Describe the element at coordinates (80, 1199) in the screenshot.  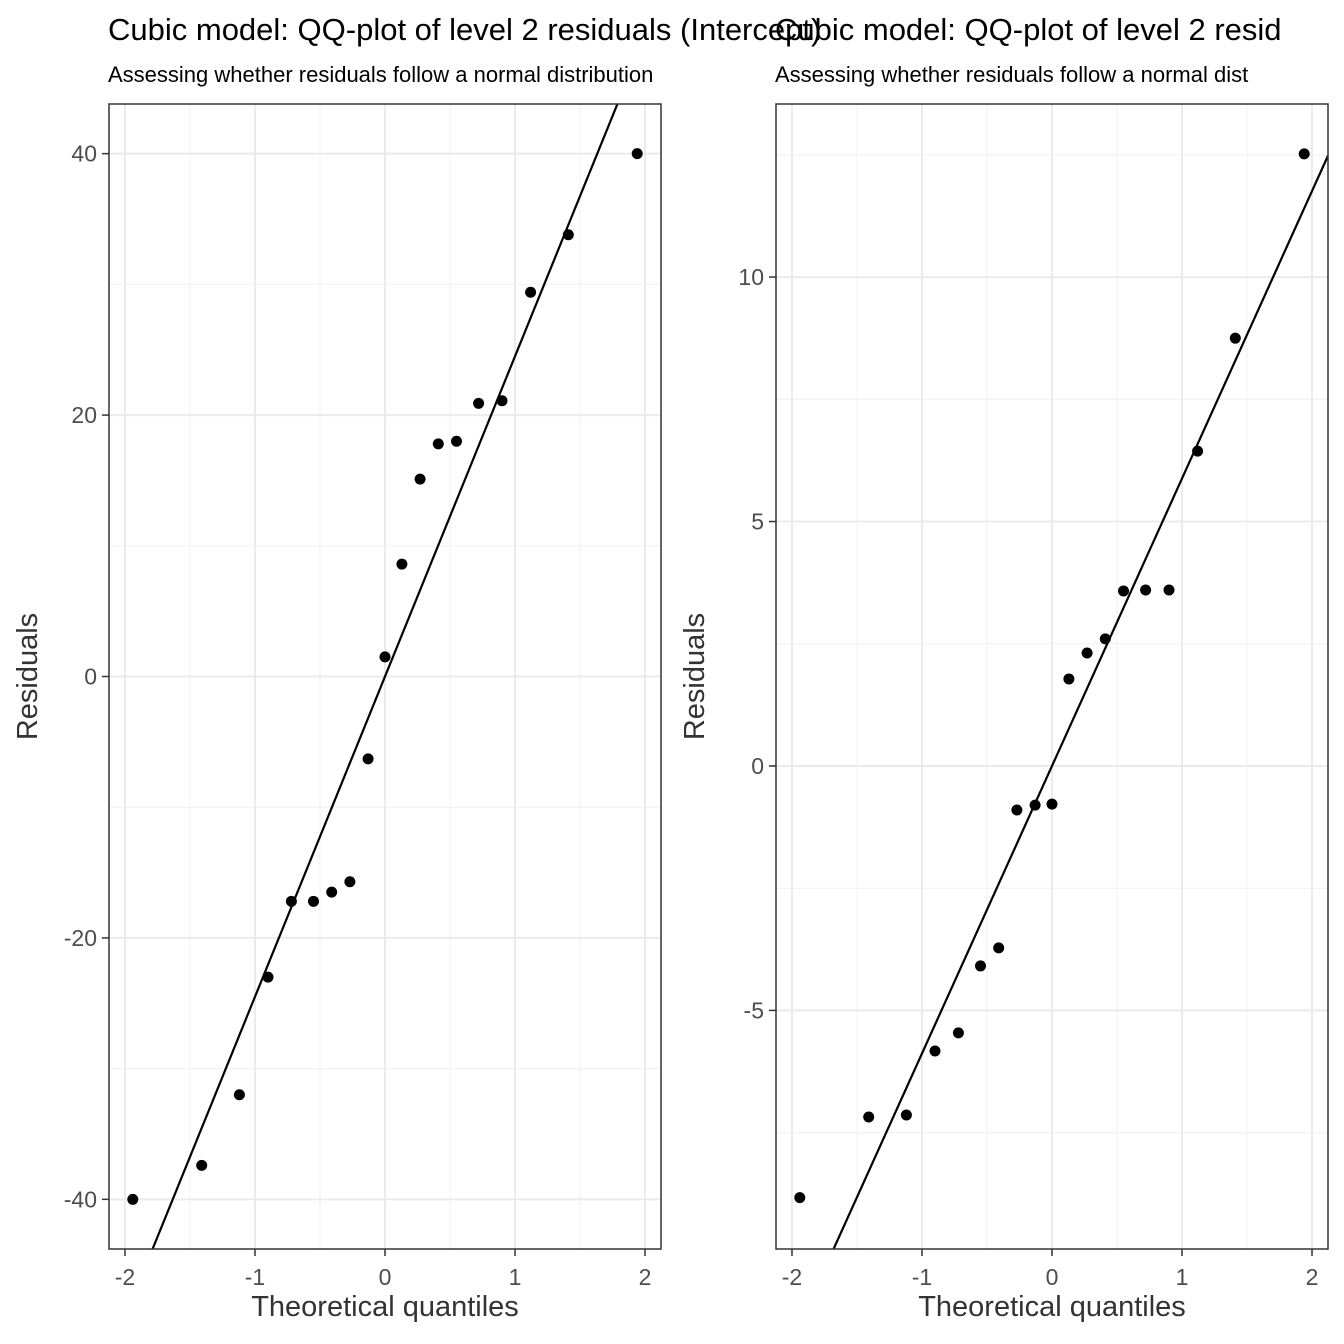
I see `y-tick-label: -40` at that location.